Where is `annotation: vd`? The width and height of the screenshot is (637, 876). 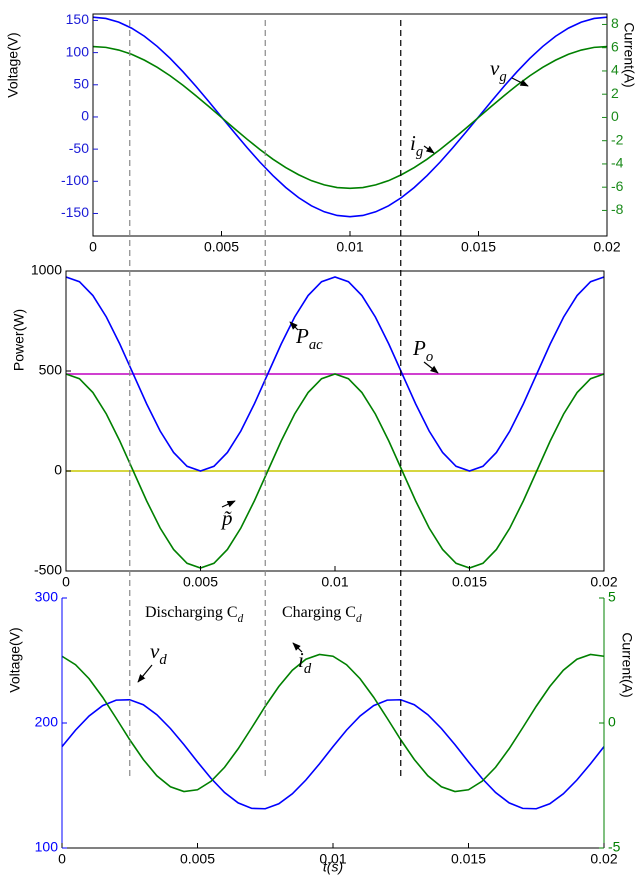 annotation: vd is located at coordinates (158, 654).